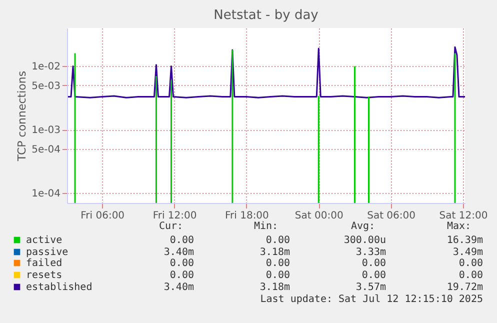  What do you see at coordinates (266, 226) in the screenshot?
I see `text: Min:` at bounding box center [266, 226].